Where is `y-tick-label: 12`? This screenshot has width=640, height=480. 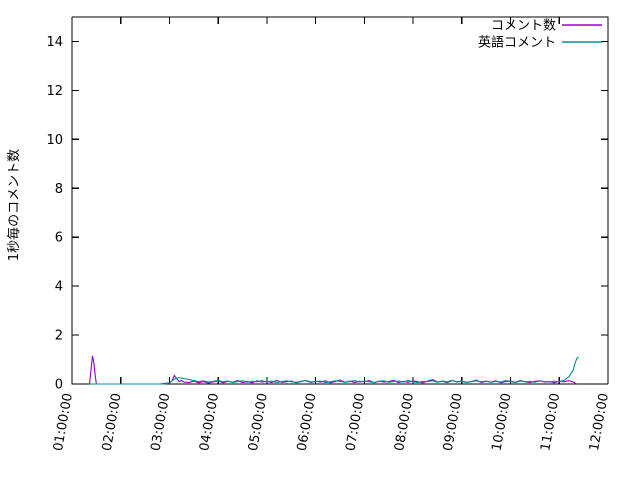
y-tick-label: 12 is located at coordinates (54, 91).